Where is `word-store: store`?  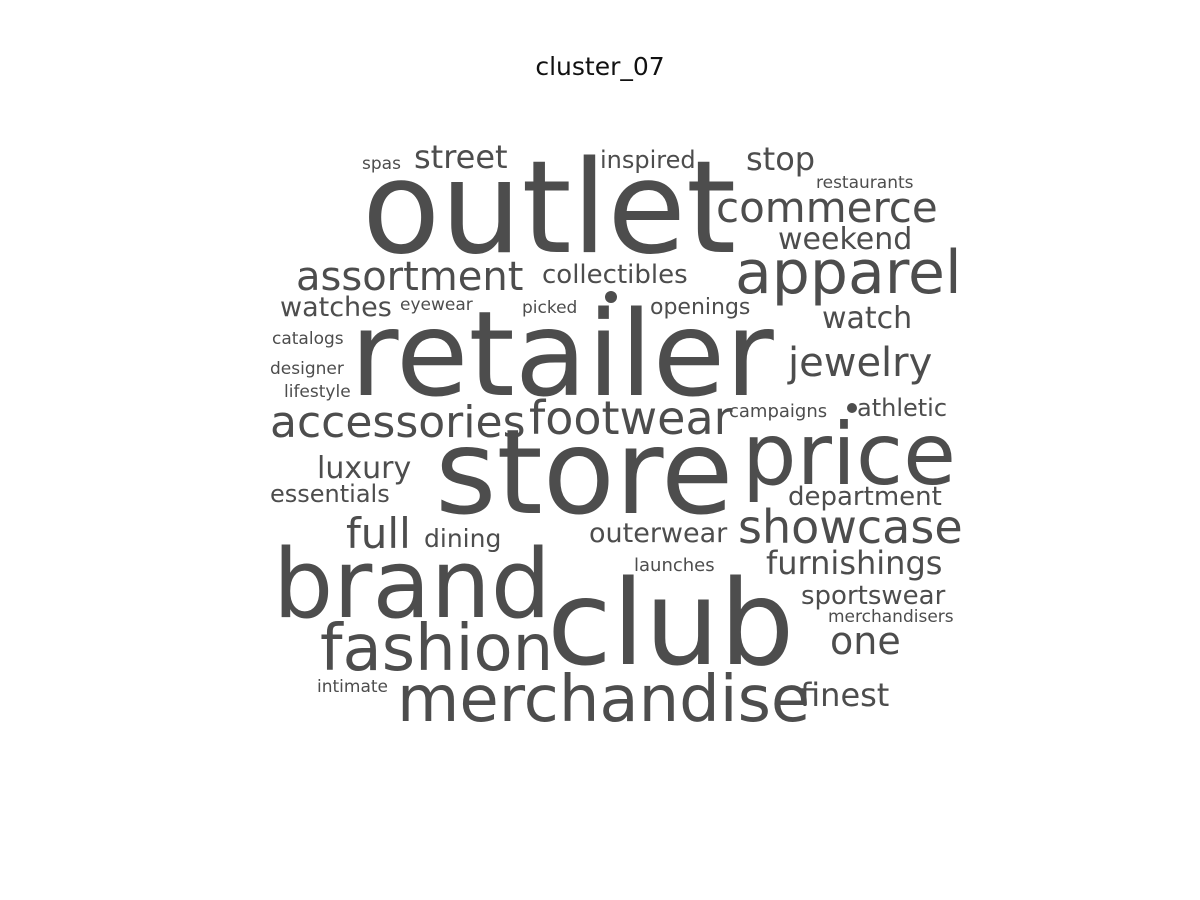
word-store: store is located at coordinates (584, 472).